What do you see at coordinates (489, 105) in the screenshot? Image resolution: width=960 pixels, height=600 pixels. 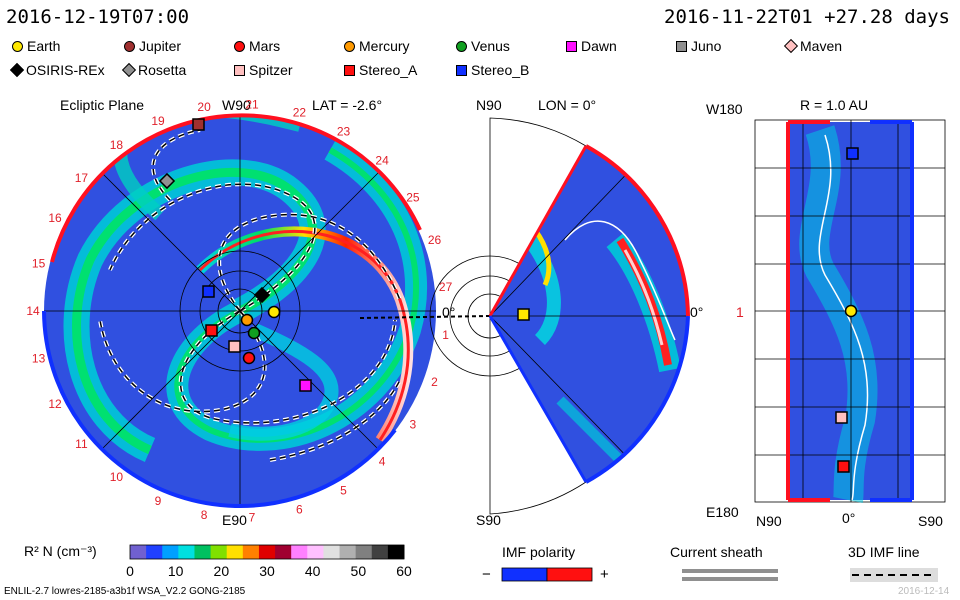 I see `meridional-top-label: N90` at bounding box center [489, 105].